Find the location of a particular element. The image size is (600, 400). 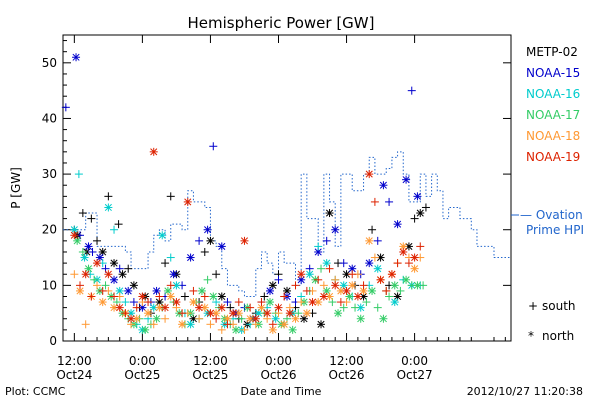

y-tick-label: 30 is located at coordinates (49, 174).